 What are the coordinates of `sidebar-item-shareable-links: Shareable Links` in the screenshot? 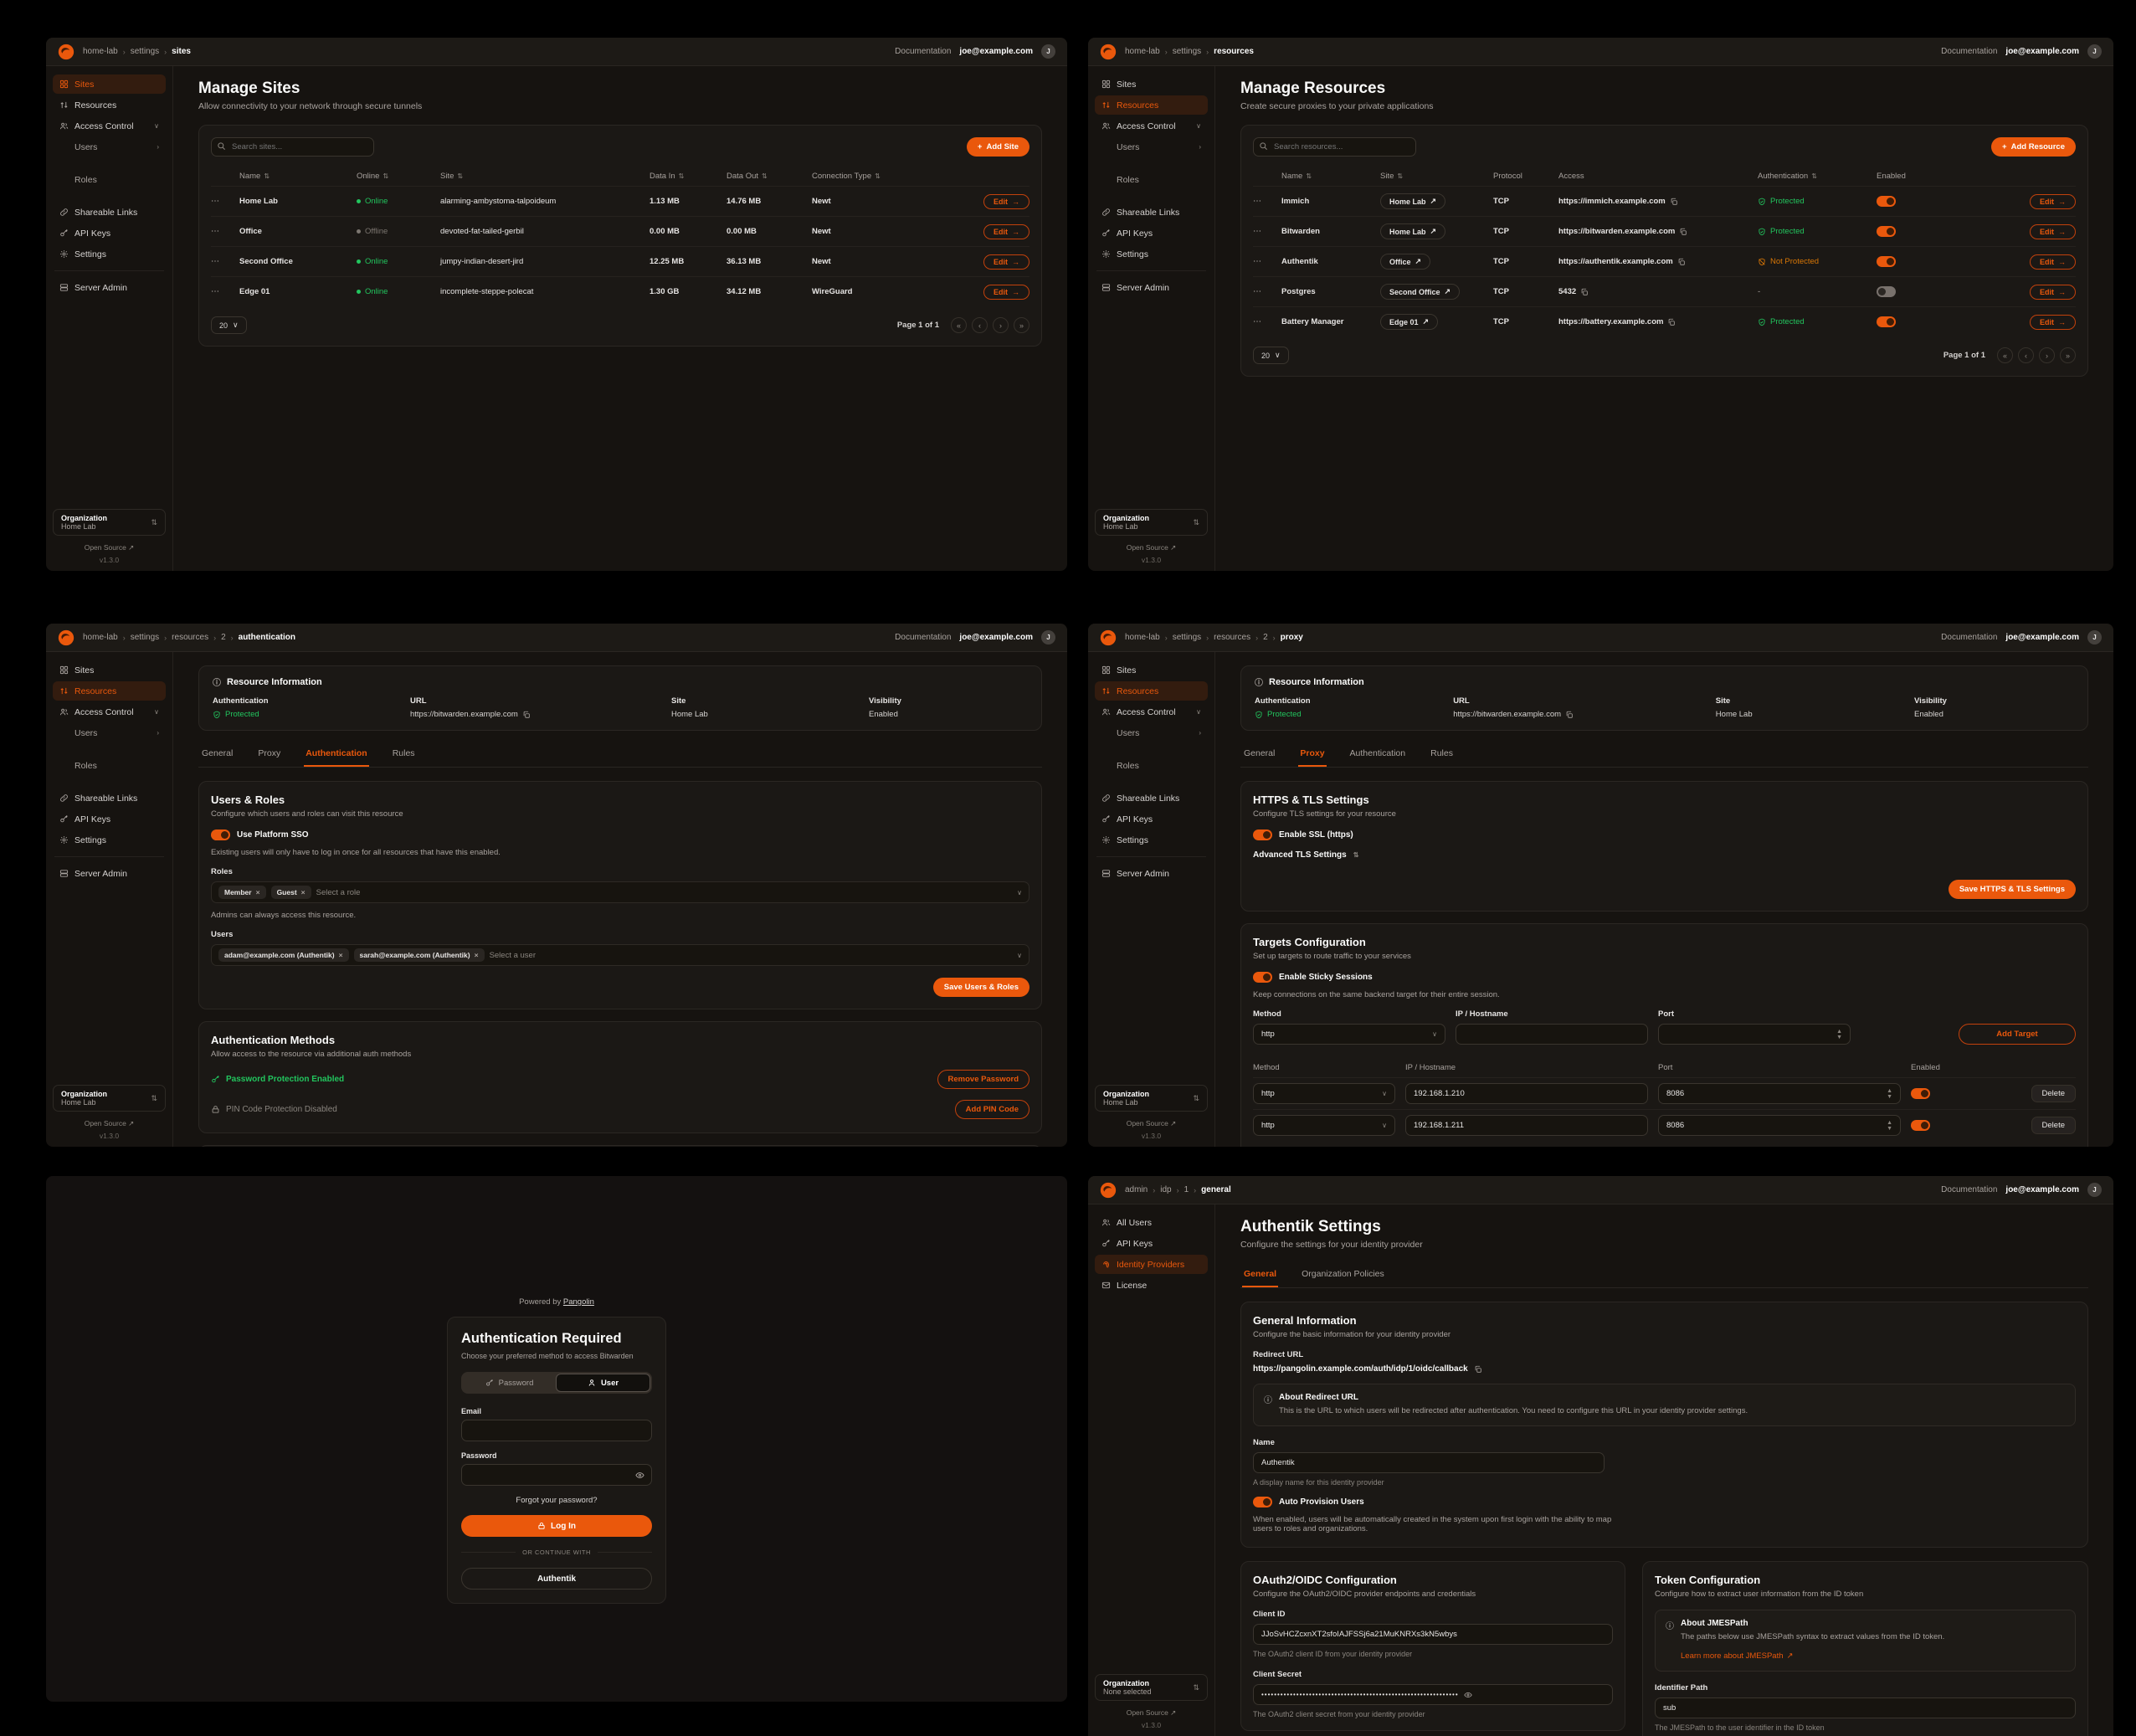 It's located at (110, 212).